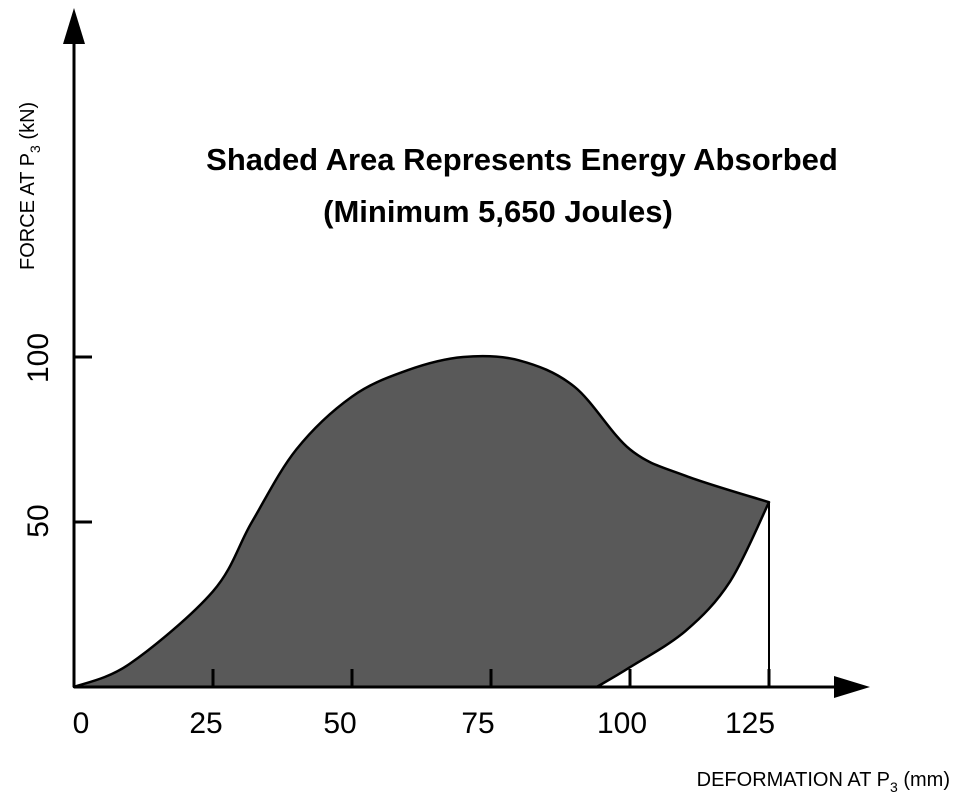  What do you see at coordinates (339, 723) in the screenshot?
I see `x-tick-label: 50` at bounding box center [339, 723].